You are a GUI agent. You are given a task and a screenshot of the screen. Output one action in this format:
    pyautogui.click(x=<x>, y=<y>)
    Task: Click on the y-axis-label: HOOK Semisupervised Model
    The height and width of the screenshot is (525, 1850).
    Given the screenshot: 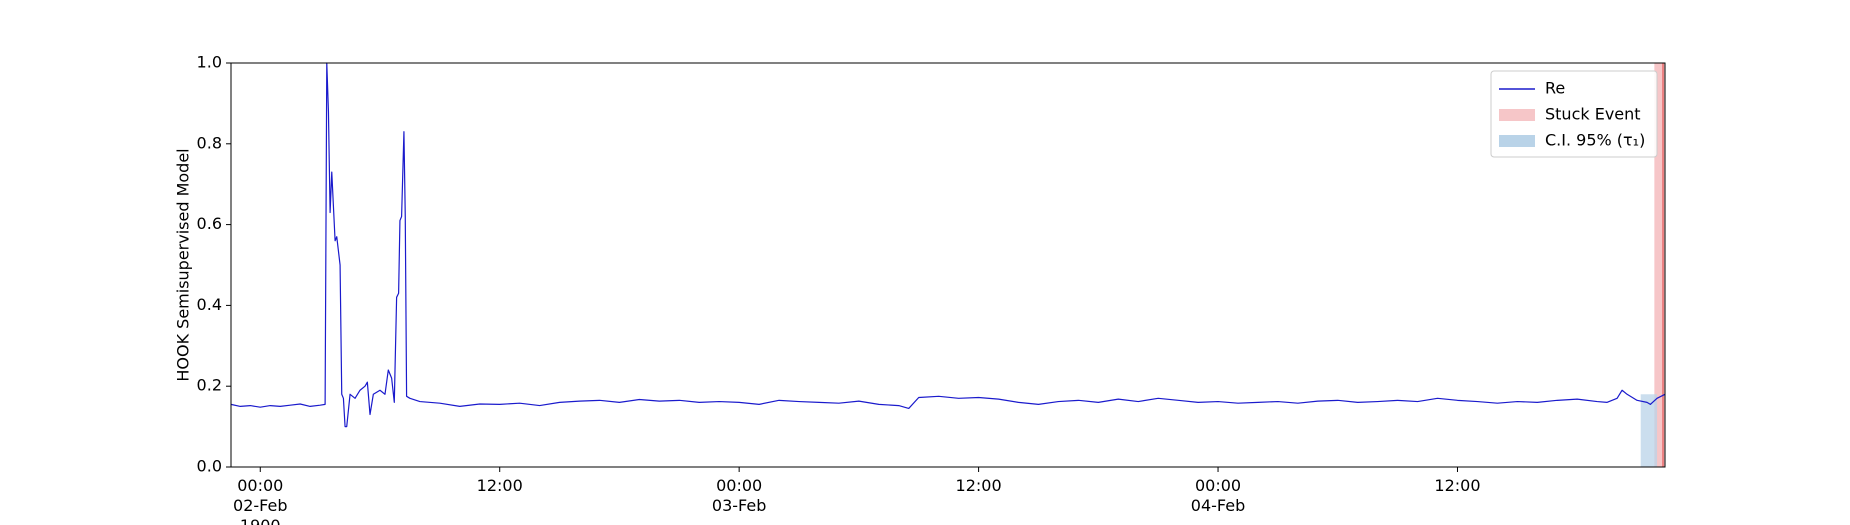 What is the action you would take?
    pyautogui.click(x=183, y=264)
    